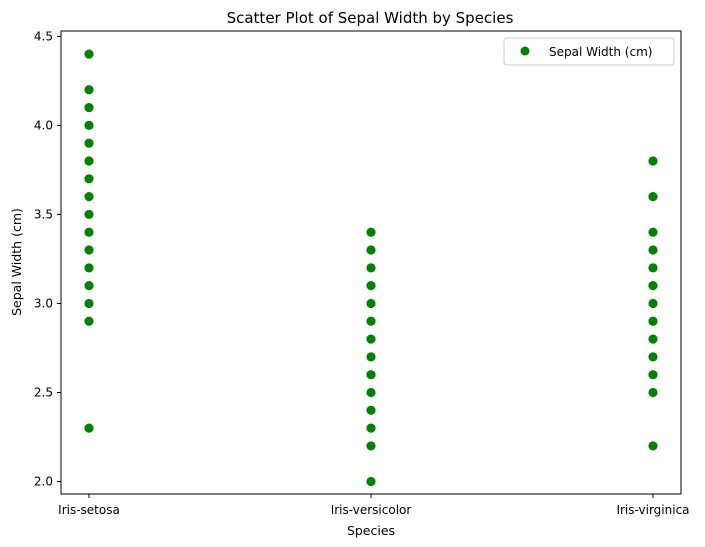 The height and width of the screenshot is (547, 705). Describe the element at coordinates (43, 303) in the screenshot. I see `y-tick-label: 3.0` at that location.